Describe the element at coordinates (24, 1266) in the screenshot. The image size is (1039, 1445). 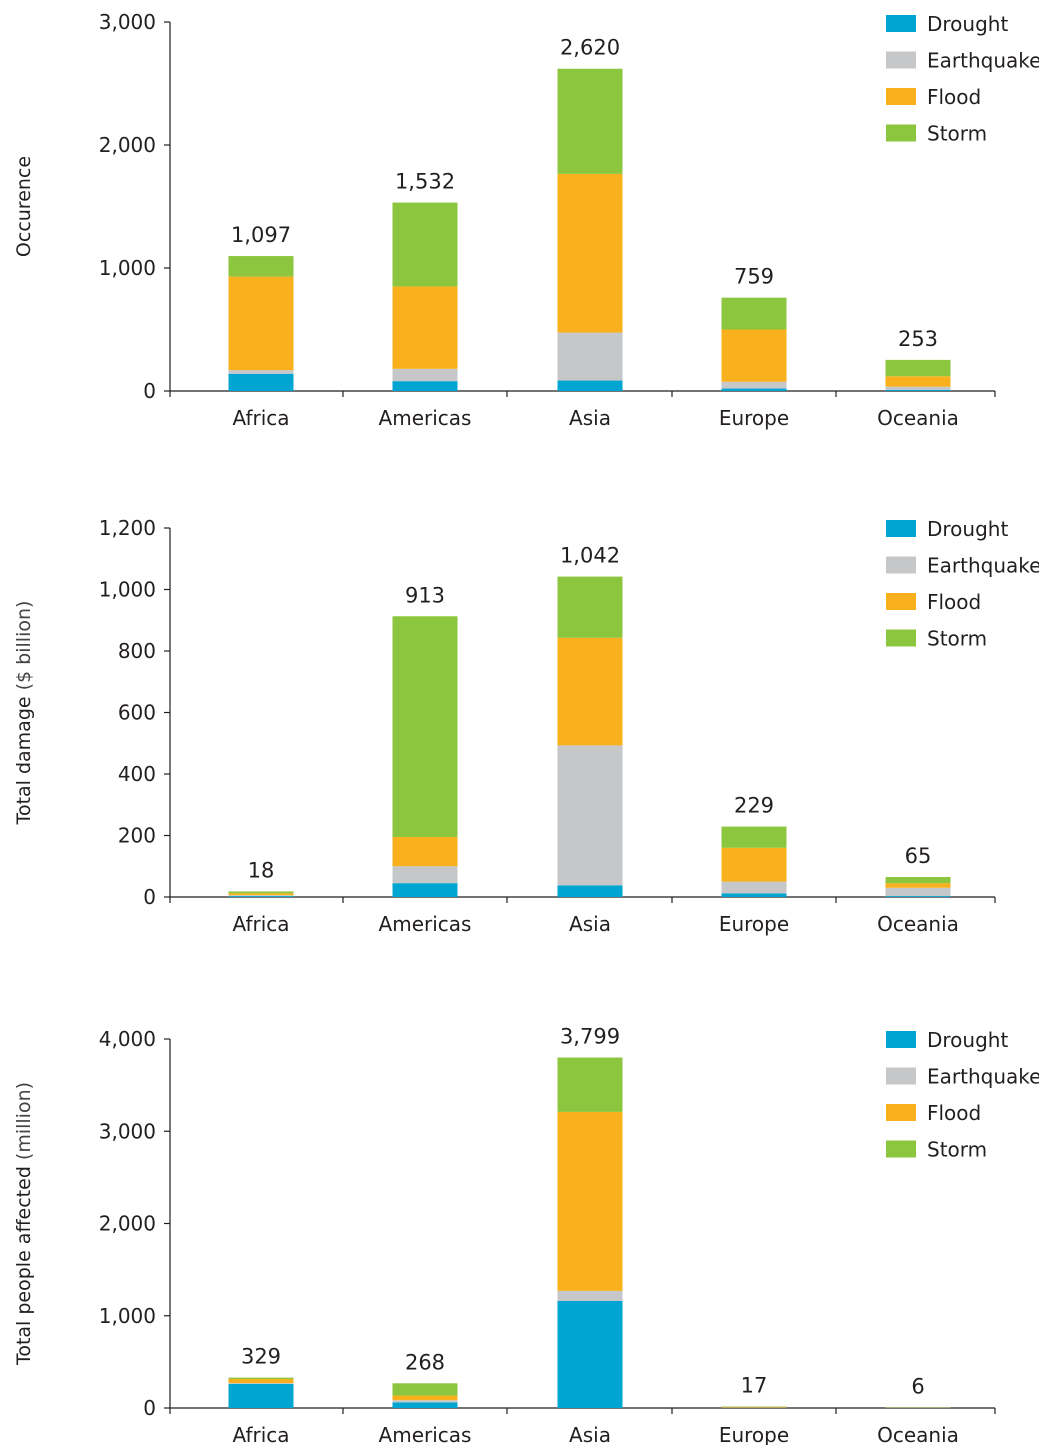
I see `y-axis-title-main: Total people affected` at that location.